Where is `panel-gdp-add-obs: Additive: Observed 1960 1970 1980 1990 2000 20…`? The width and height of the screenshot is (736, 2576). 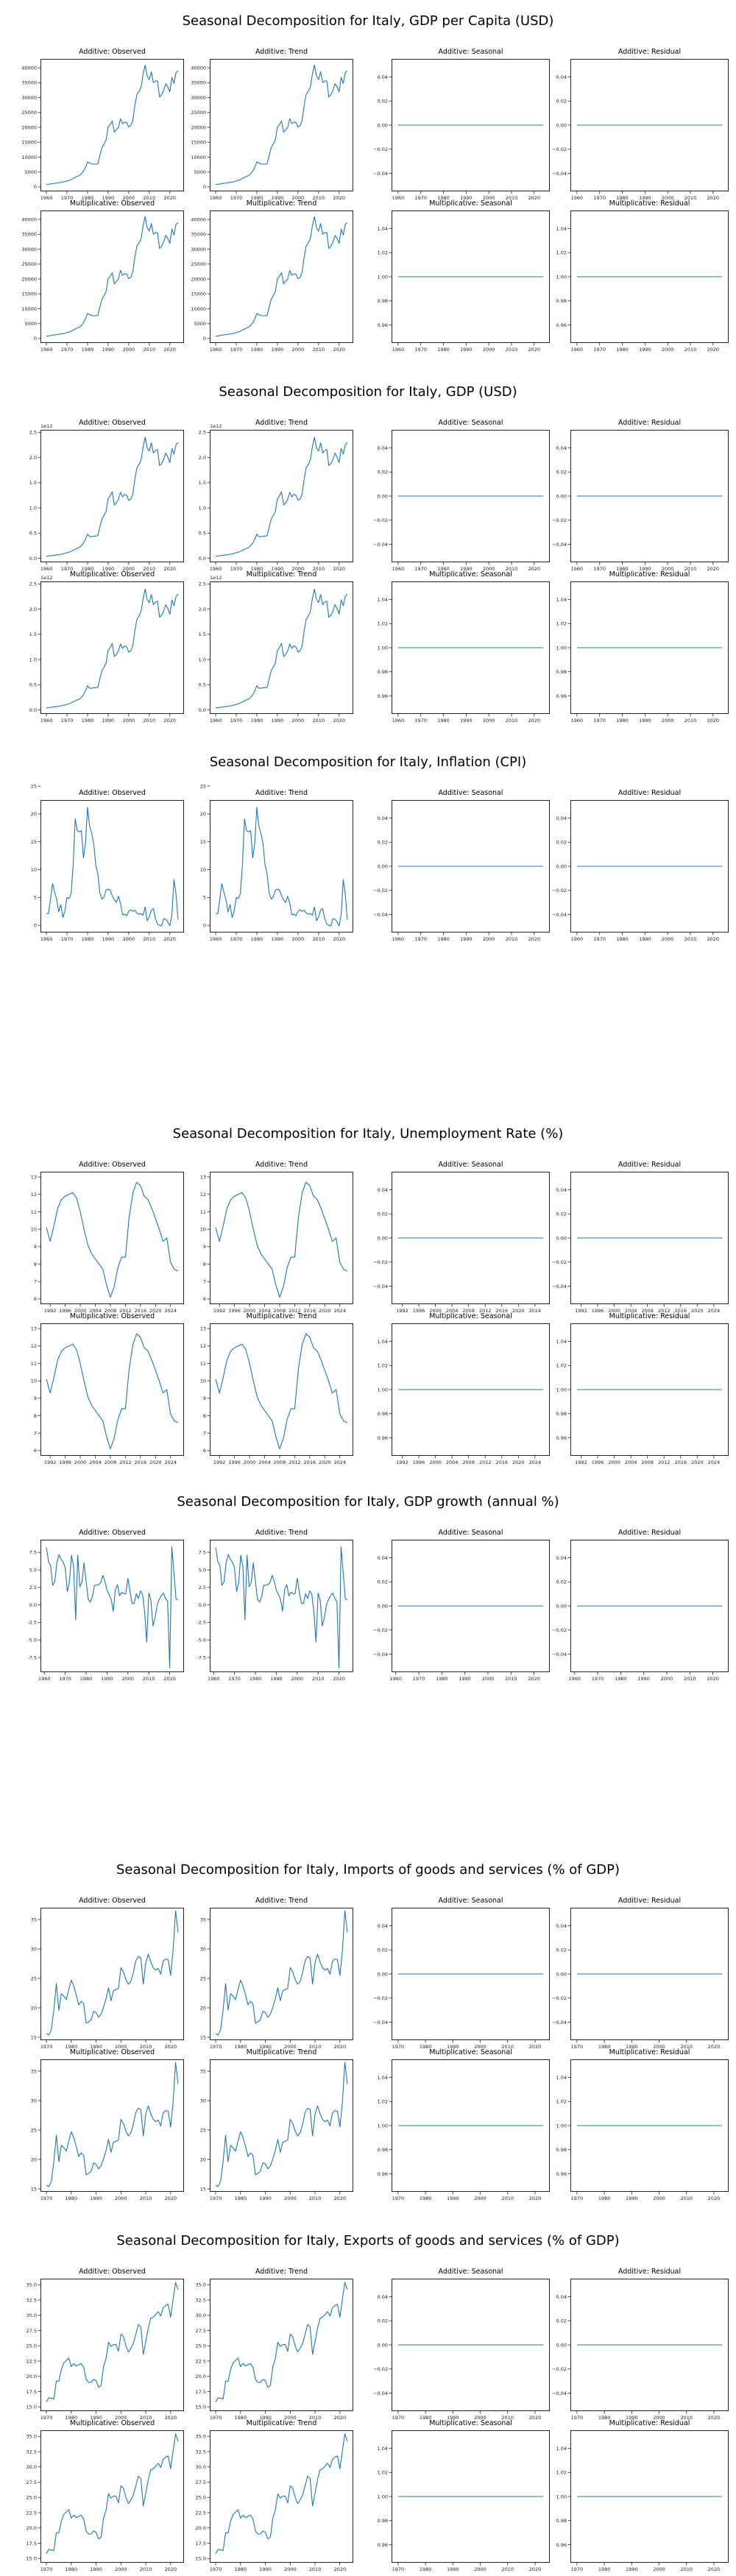 panel-gdp-add-obs: Additive: Observed 1960 1970 1980 1990 2000 20… is located at coordinates (106, 495).